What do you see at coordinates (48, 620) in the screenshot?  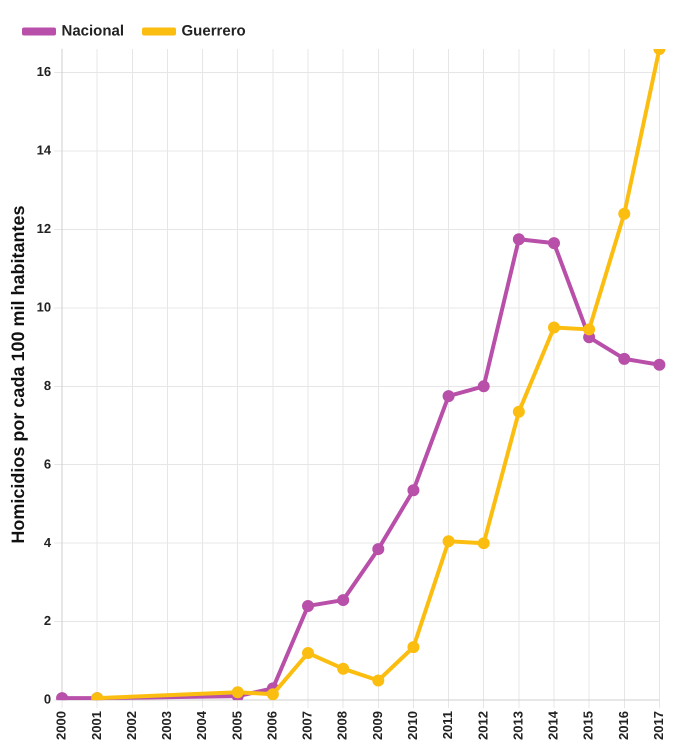 I see `y-tick-label: 2` at bounding box center [48, 620].